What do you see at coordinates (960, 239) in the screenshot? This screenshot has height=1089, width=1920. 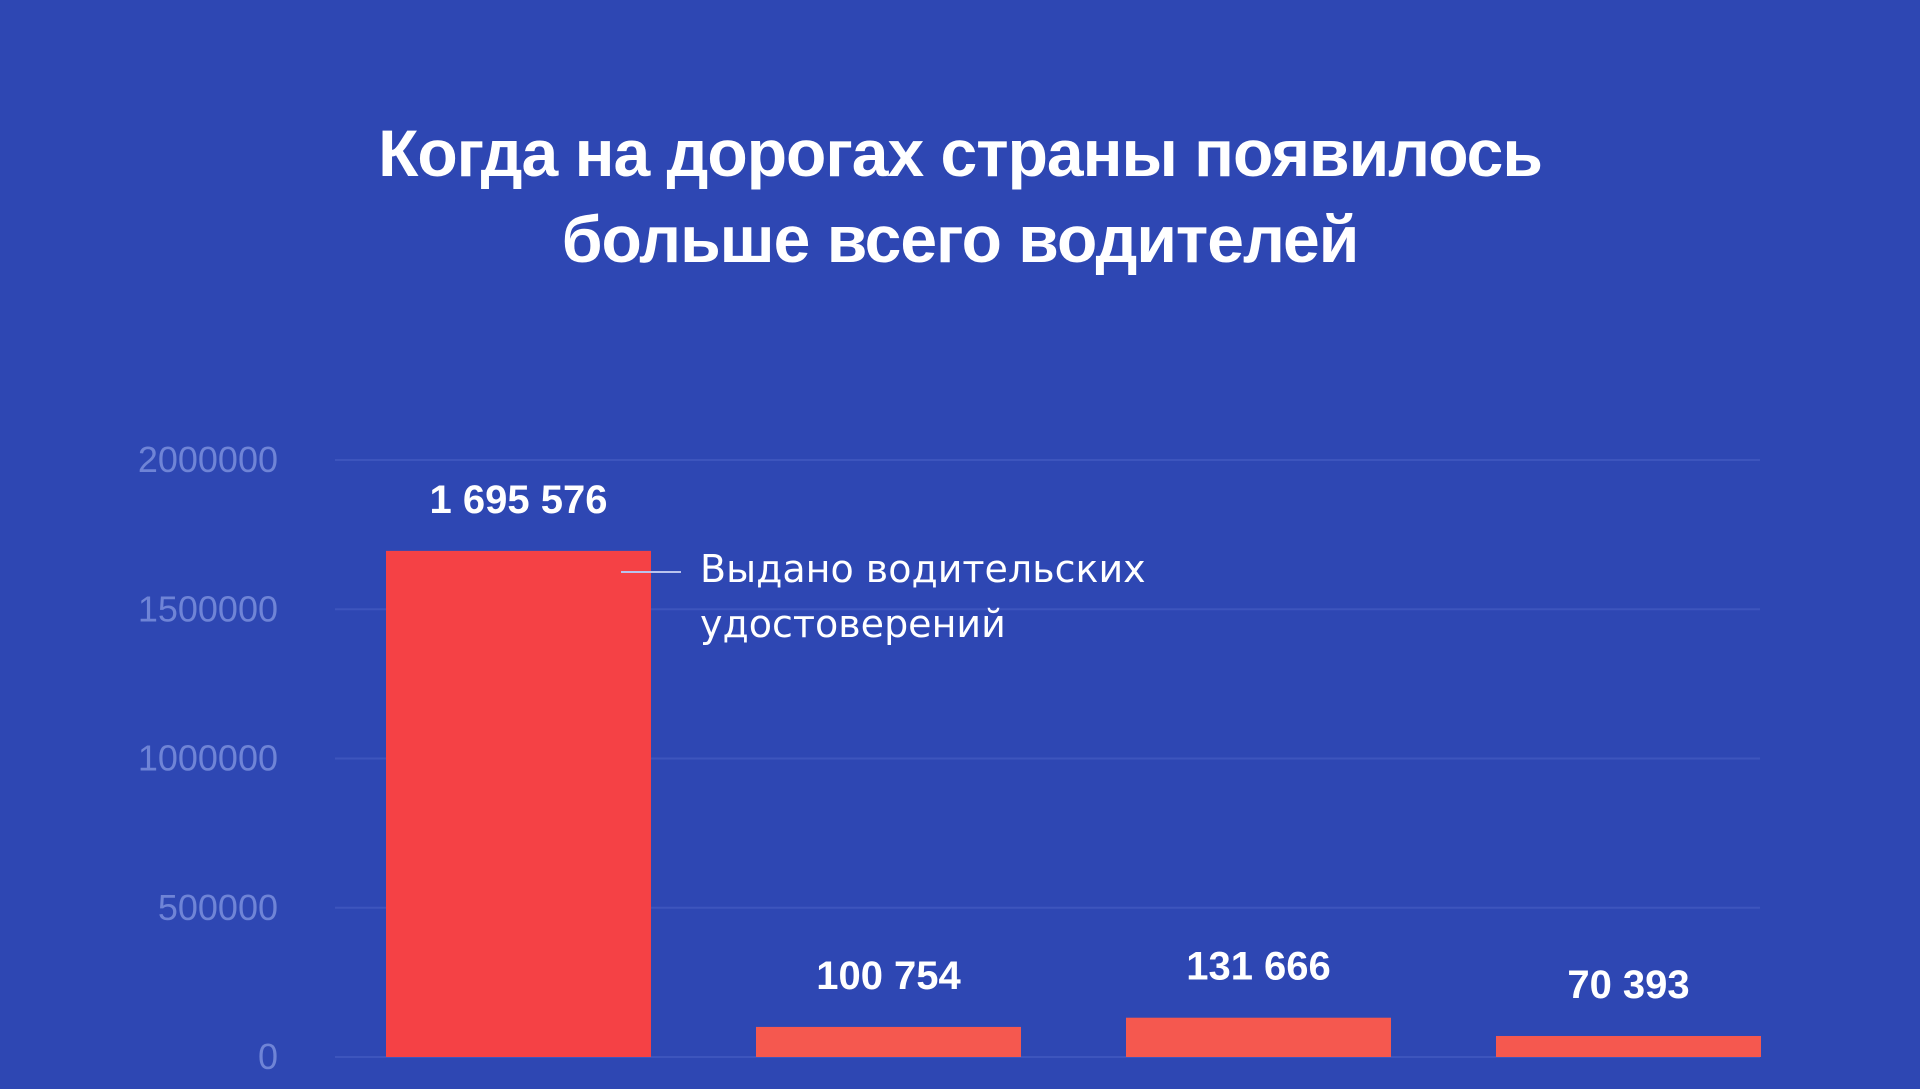 I see `chart-title-line-2: больше всего водителей` at bounding box center [960, 239].